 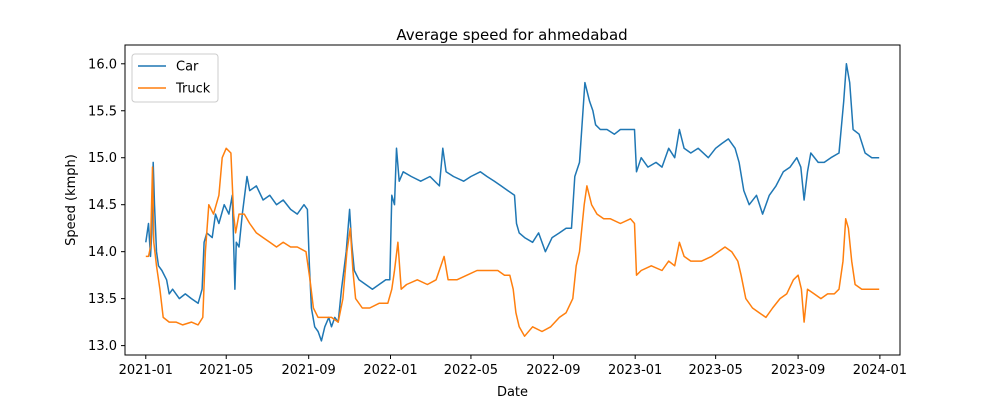 I want to click on x-tick-label: 2021-09, so click(x=309, y=370).